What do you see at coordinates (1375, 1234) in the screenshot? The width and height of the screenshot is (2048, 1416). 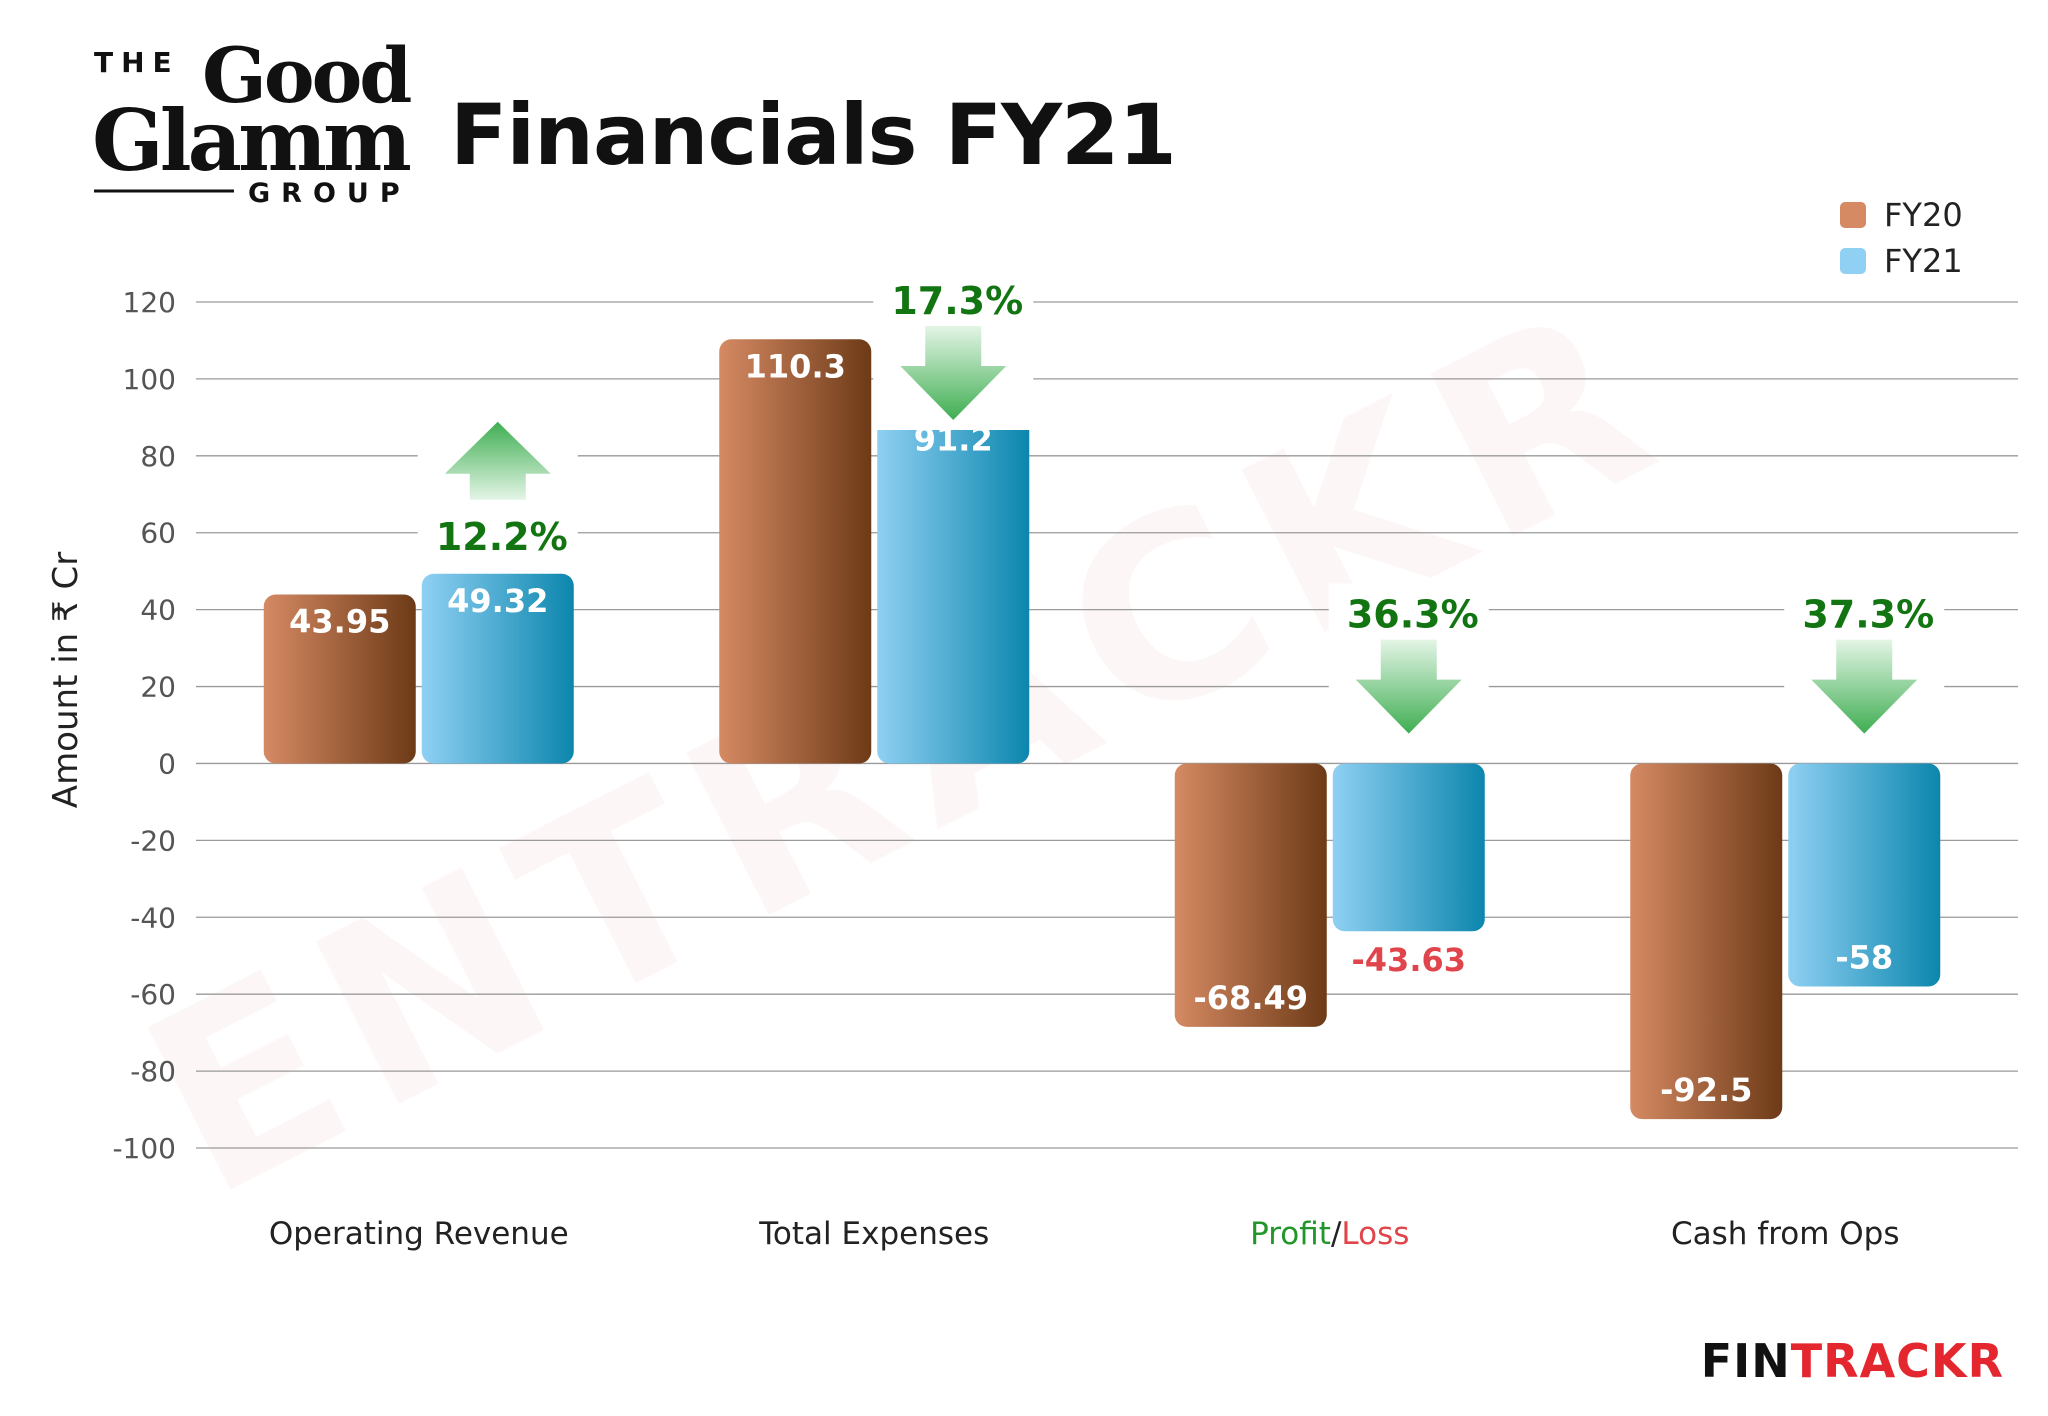 I see `category-label-part-2-2: Loss` at bounding box center [1375, 1234].